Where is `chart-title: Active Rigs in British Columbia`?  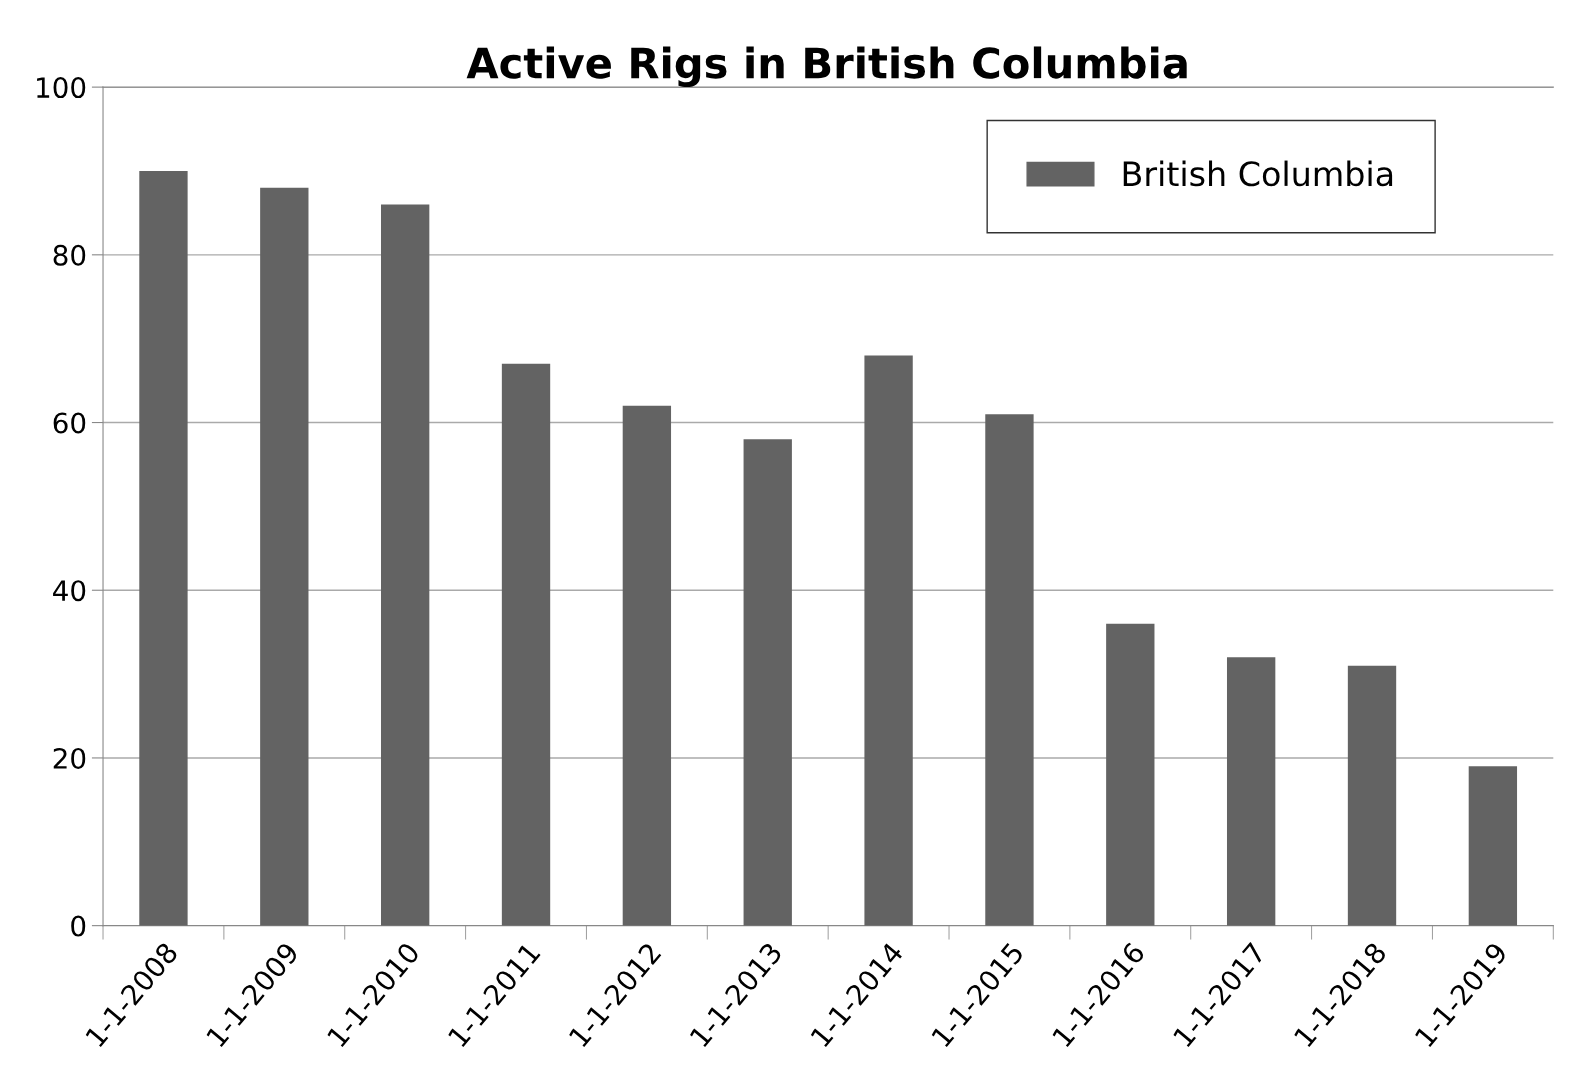 chart-title: Active Rigs in British Columbia is located at coordinates (826, 67).